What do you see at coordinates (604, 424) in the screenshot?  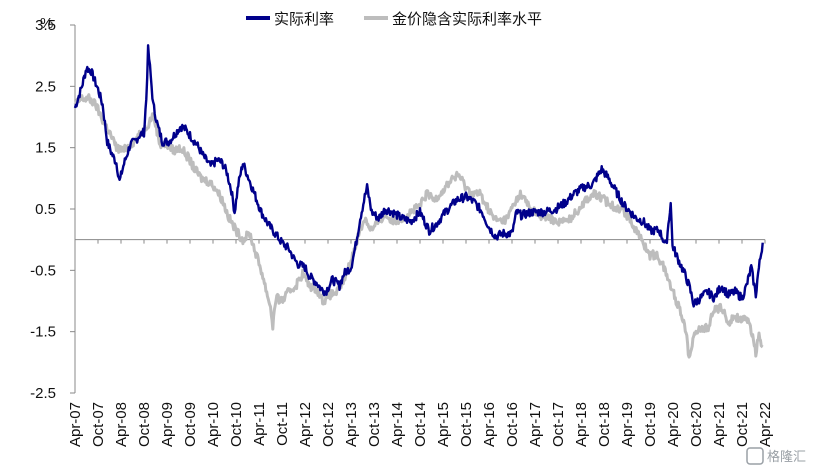 I see `x-tick-label: Oct-18` at bounding box center [604, 424].